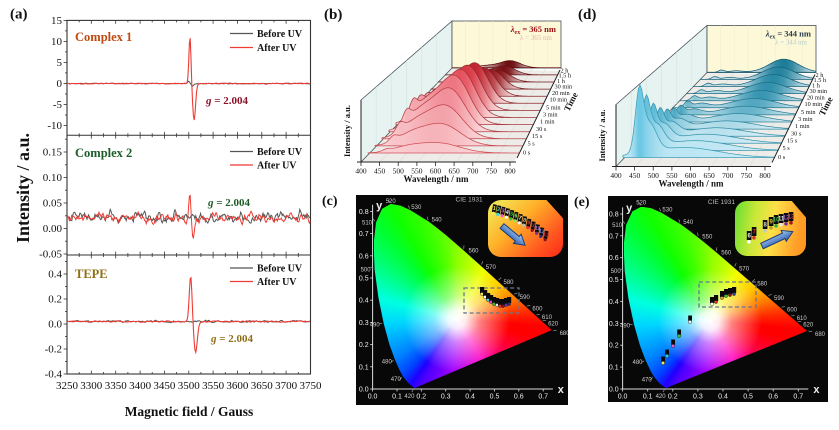  I want to click on svg-text: 0, so click(60, 84).